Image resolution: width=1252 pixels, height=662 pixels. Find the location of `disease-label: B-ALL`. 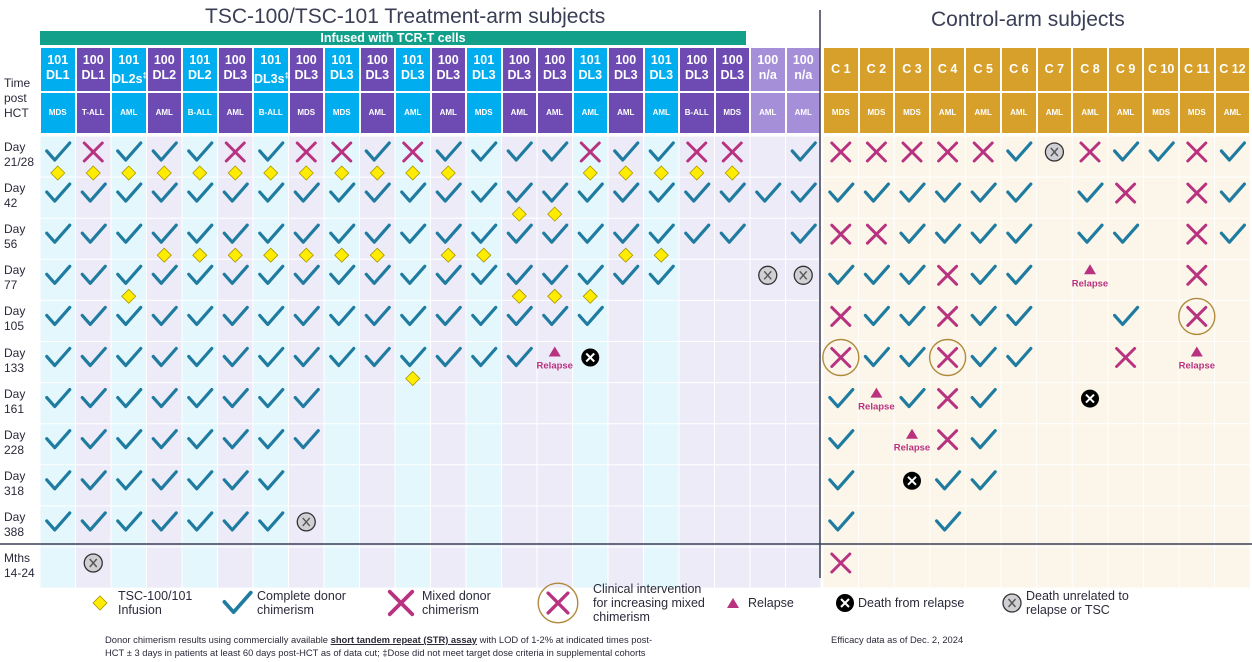

disease-label: B-ALL is located at coordinates (270, 112).